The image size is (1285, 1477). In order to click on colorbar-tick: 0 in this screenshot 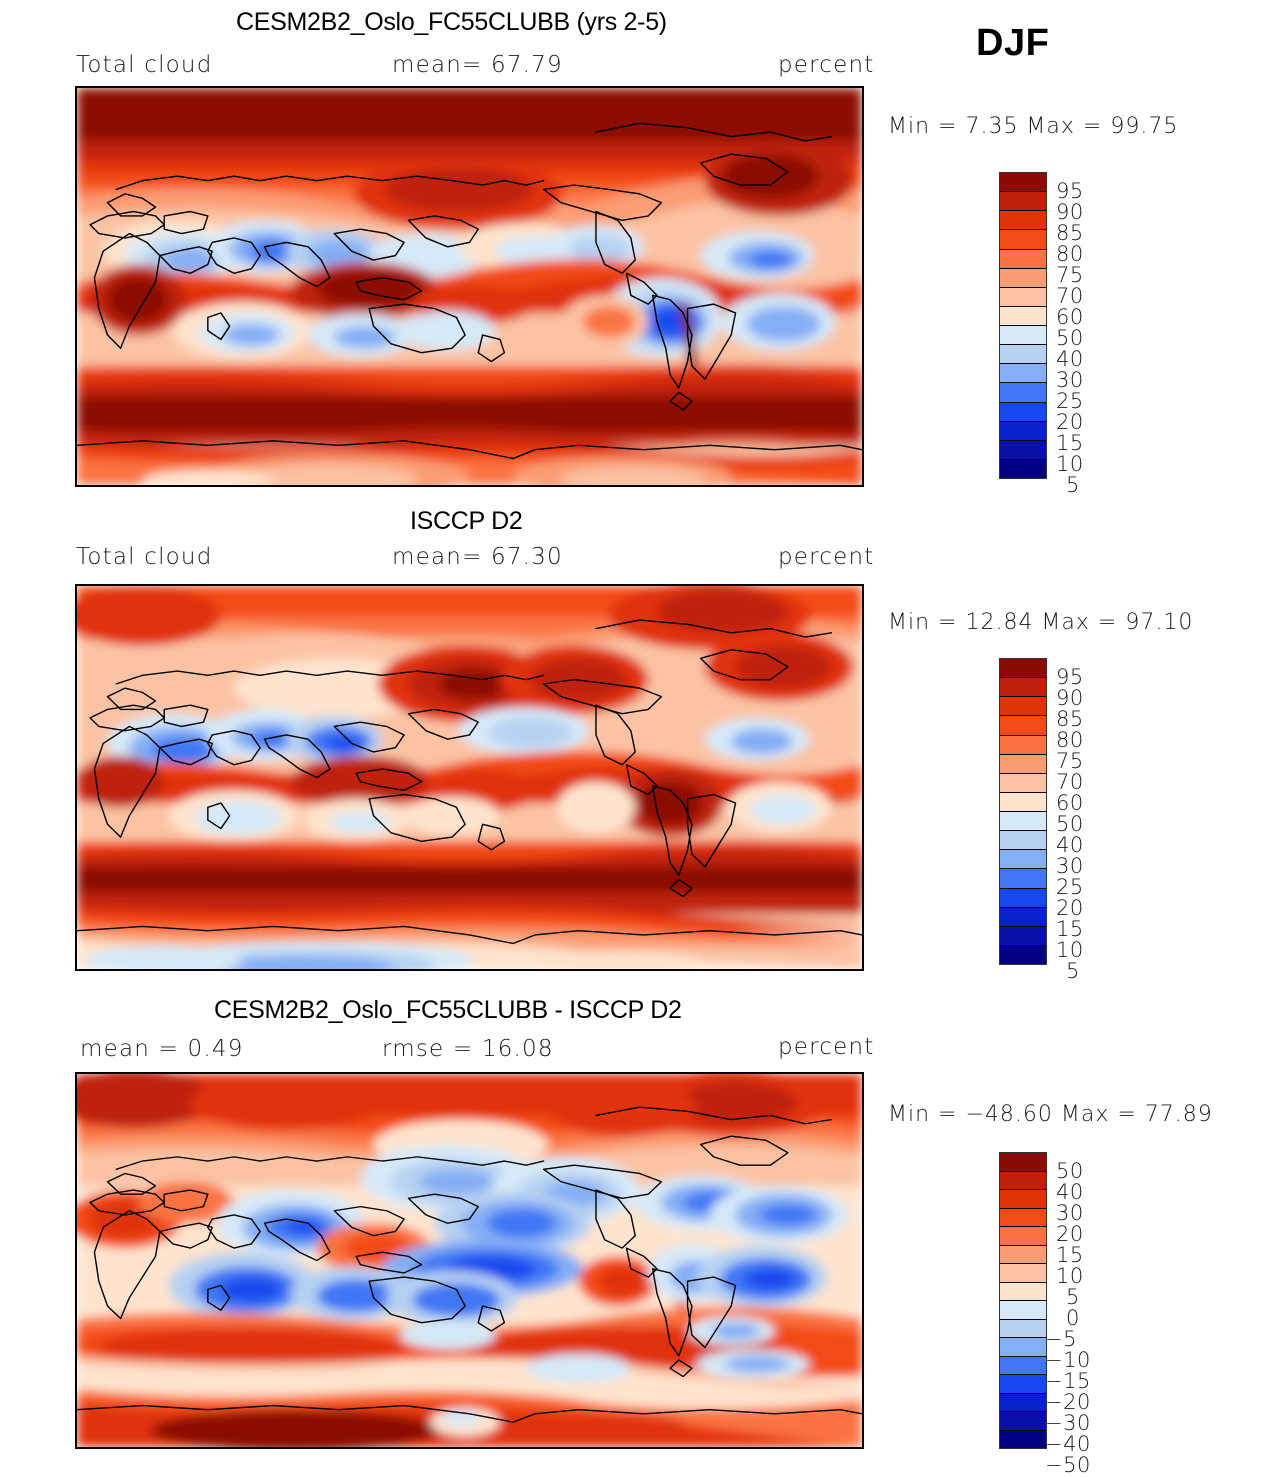, I will do `click(1073, 1318)`.